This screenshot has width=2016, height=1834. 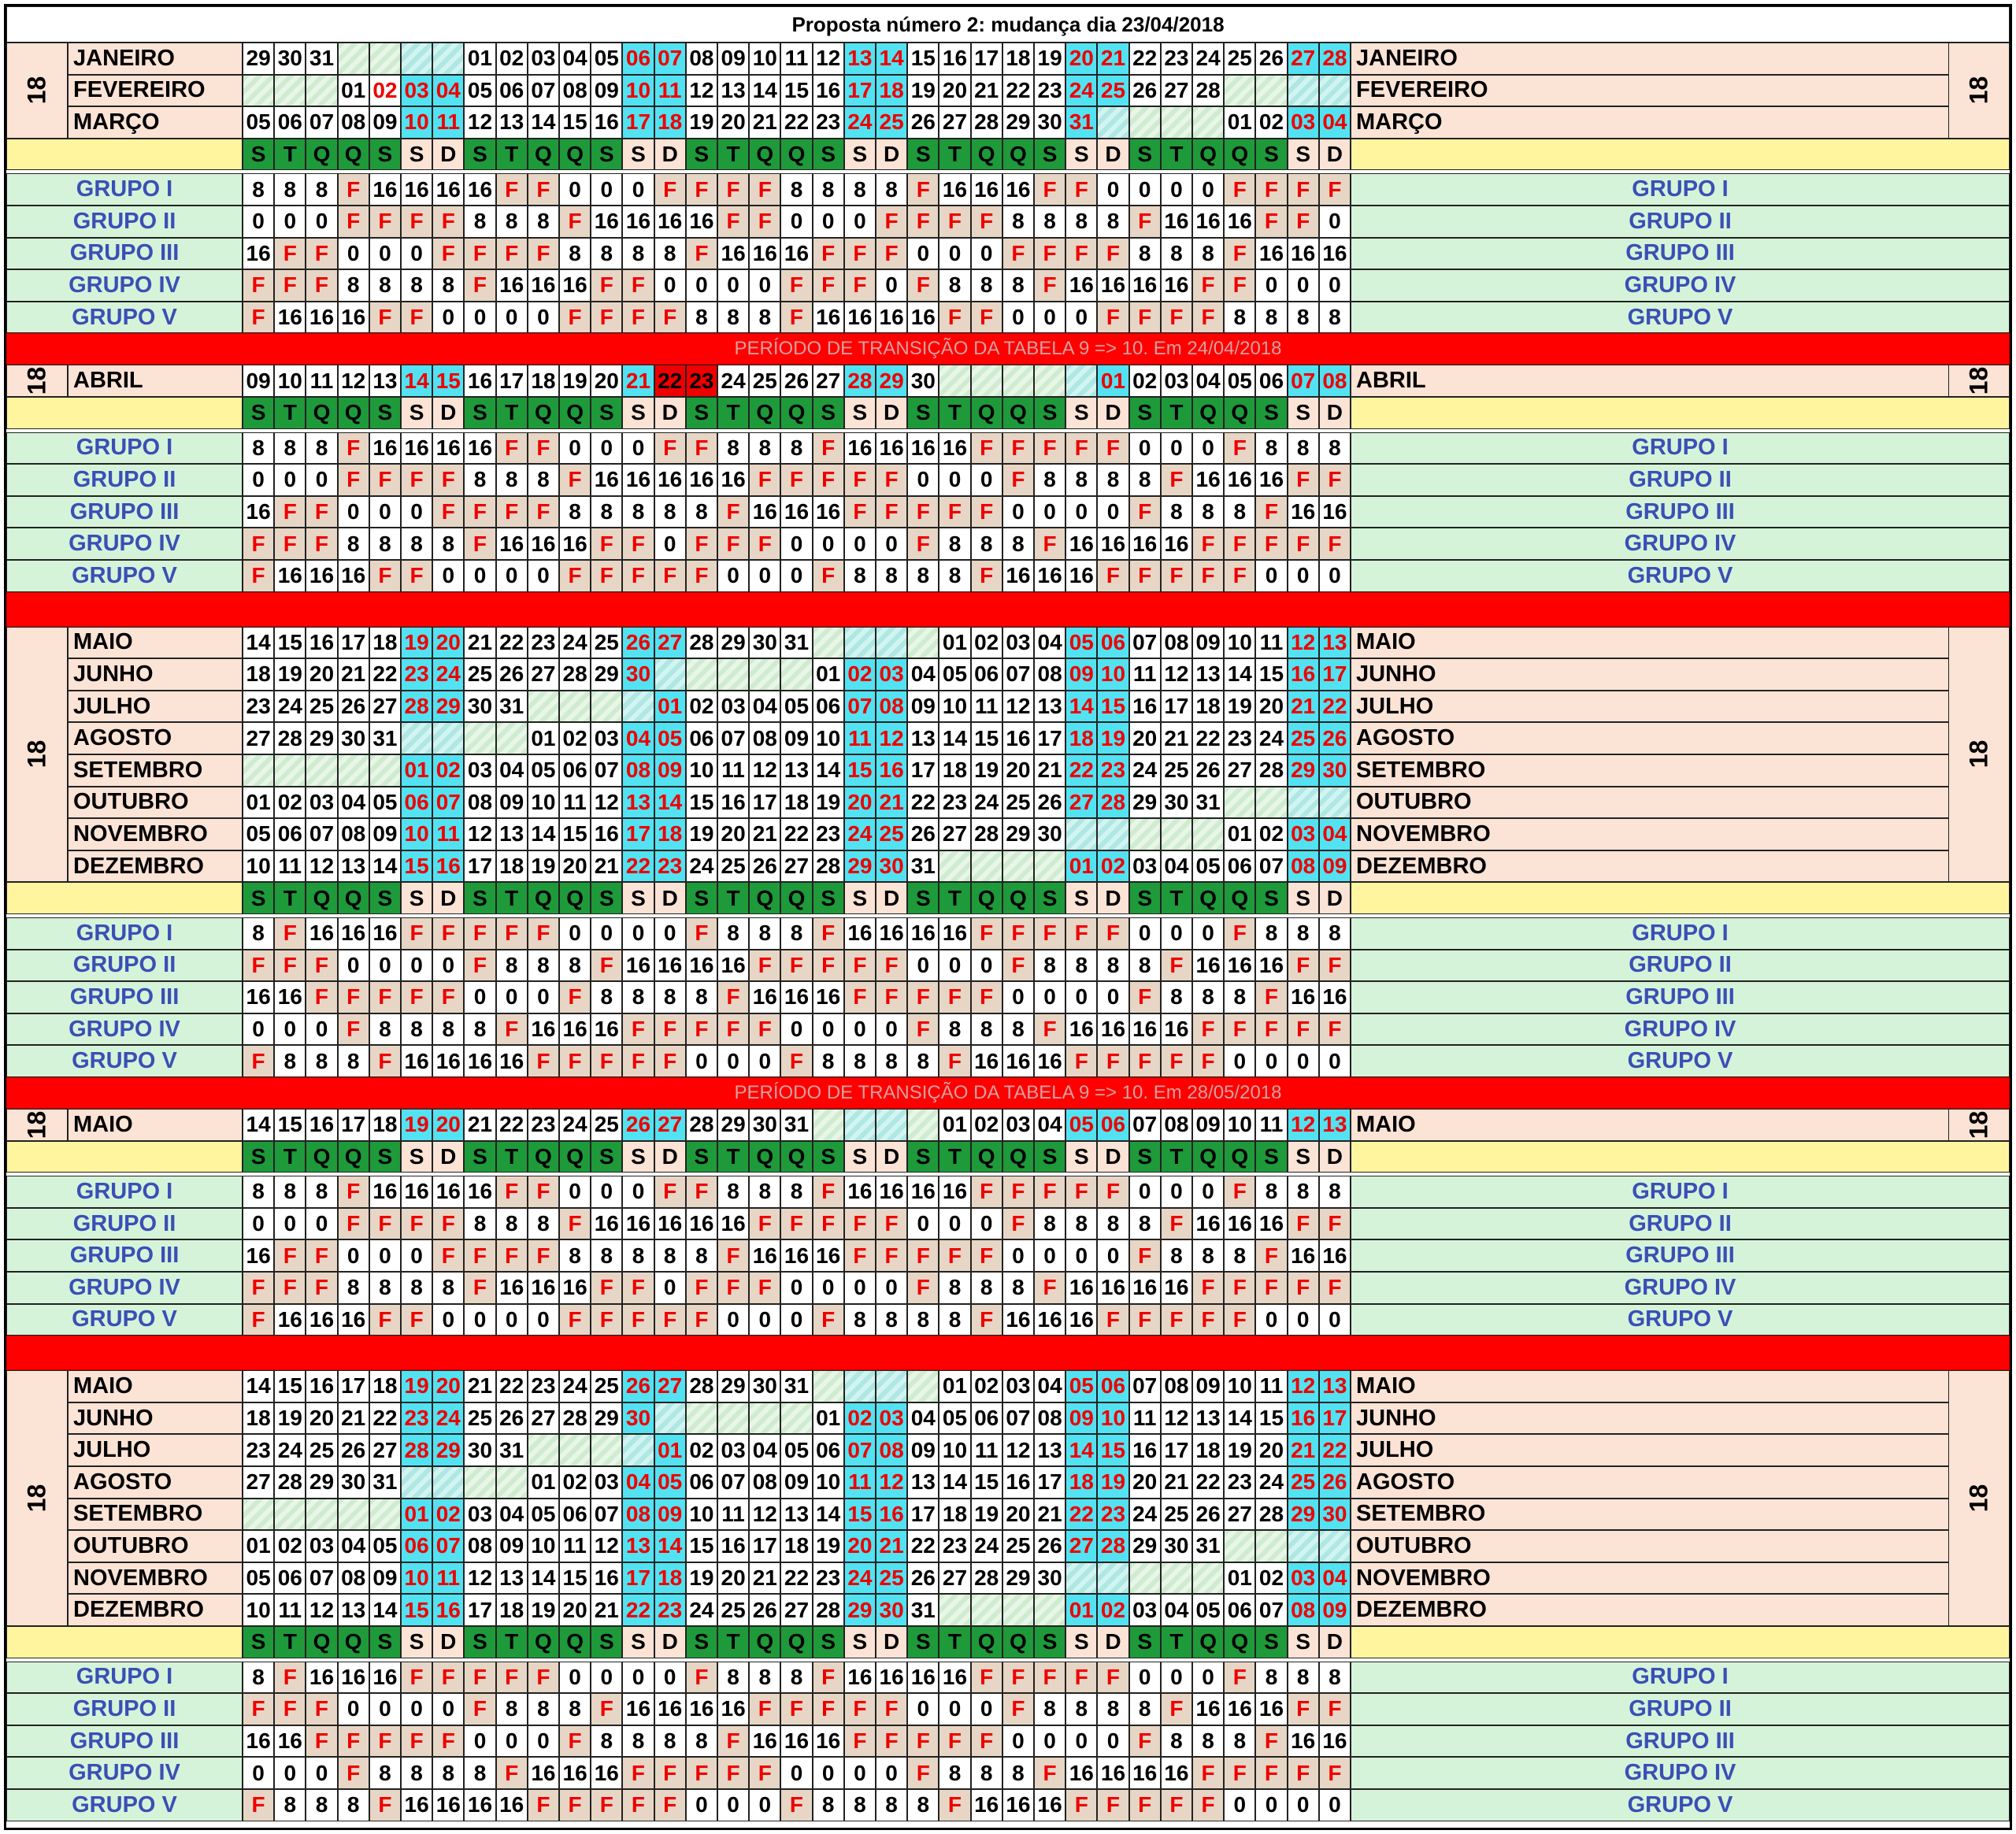 I want to click on day-cell: 25, so click(x=892, y=1578).